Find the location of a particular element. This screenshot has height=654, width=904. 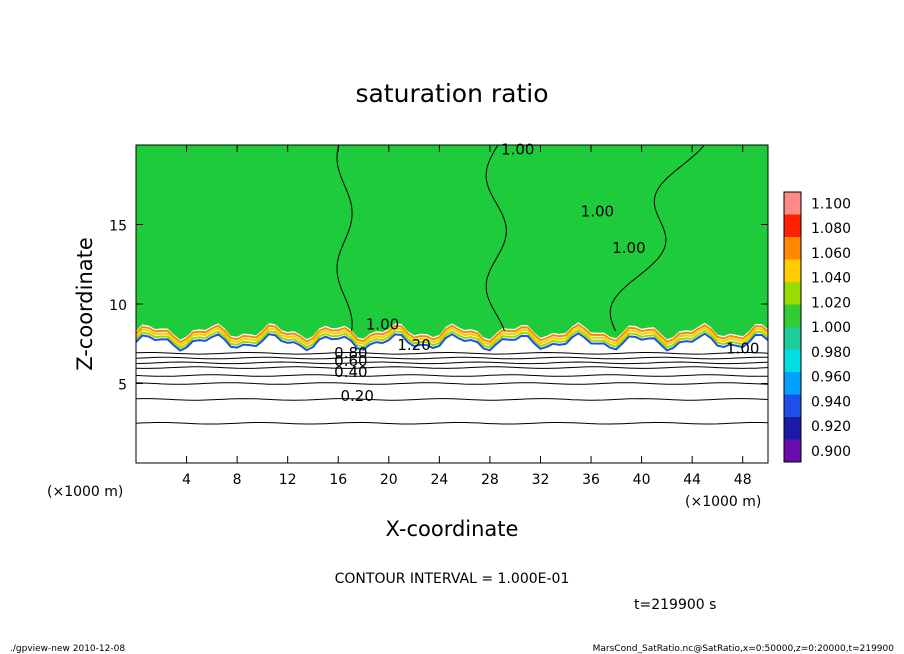

y-axis-label: Z-coordinate is located at coordinates (85, 304).